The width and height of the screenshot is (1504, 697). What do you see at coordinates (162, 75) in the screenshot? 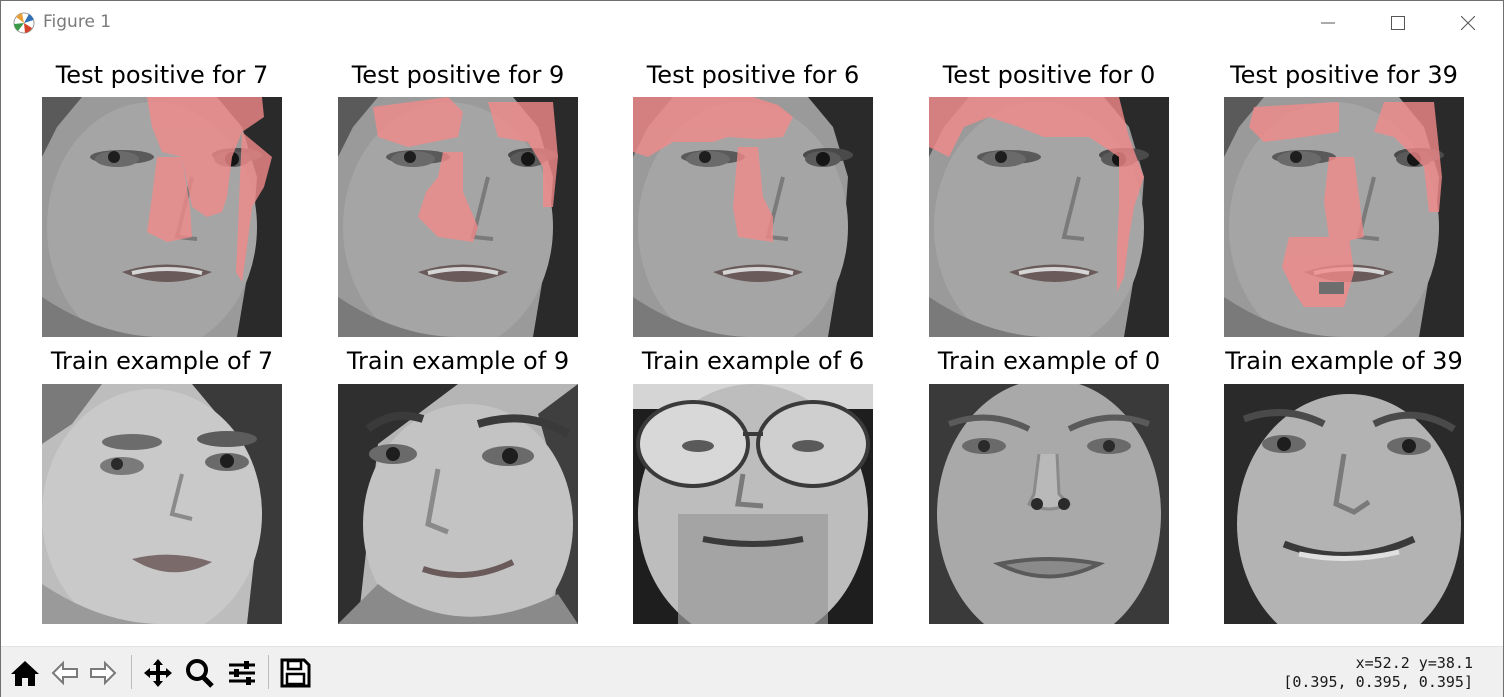
I see `test-title-7: Test positive for 7` at bounding box center [162, 75].